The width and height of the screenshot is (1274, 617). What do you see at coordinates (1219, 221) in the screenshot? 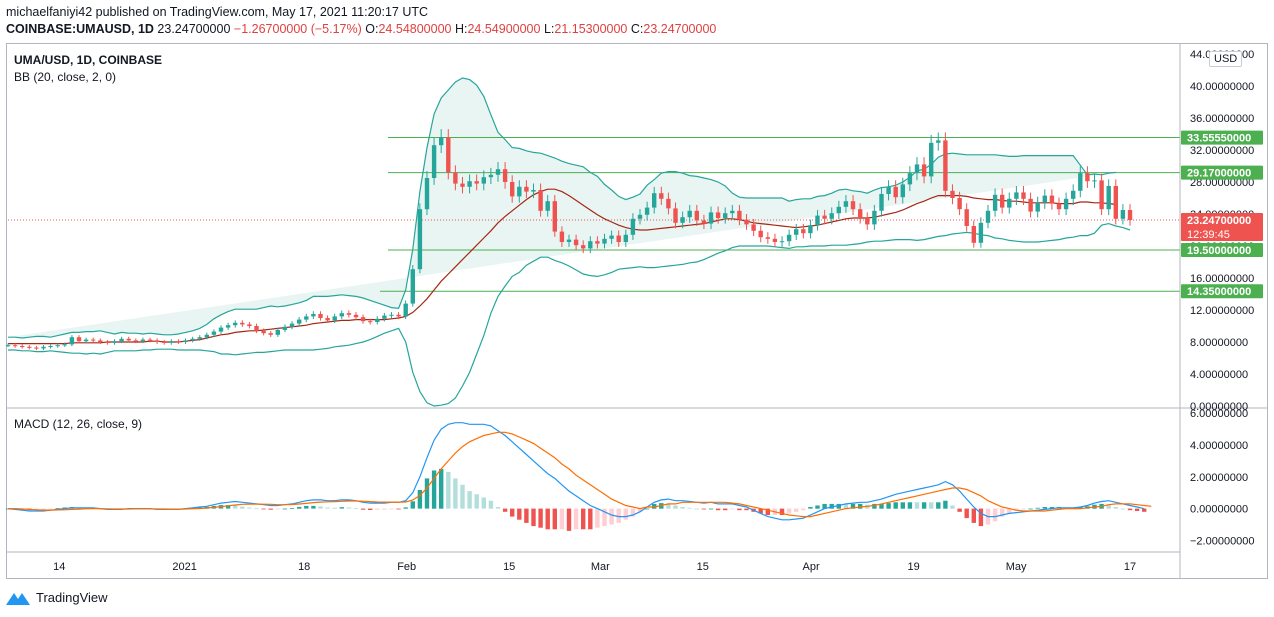
I see `last-price-tag-text: 23.24700000` at bounding box center [1219, 221].